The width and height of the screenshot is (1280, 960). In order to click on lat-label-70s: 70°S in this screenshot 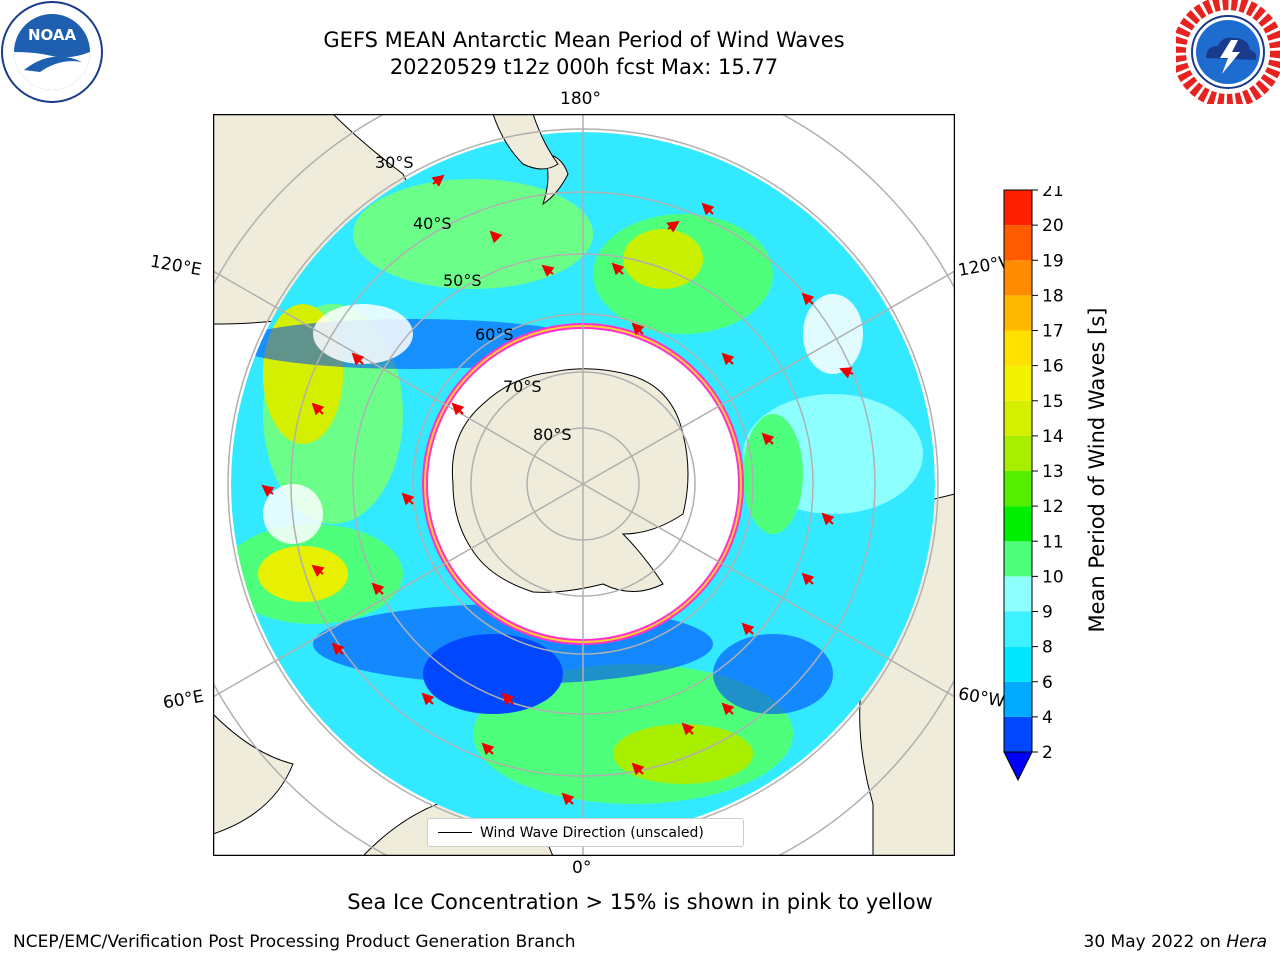, I will do `click(522, 386)`.